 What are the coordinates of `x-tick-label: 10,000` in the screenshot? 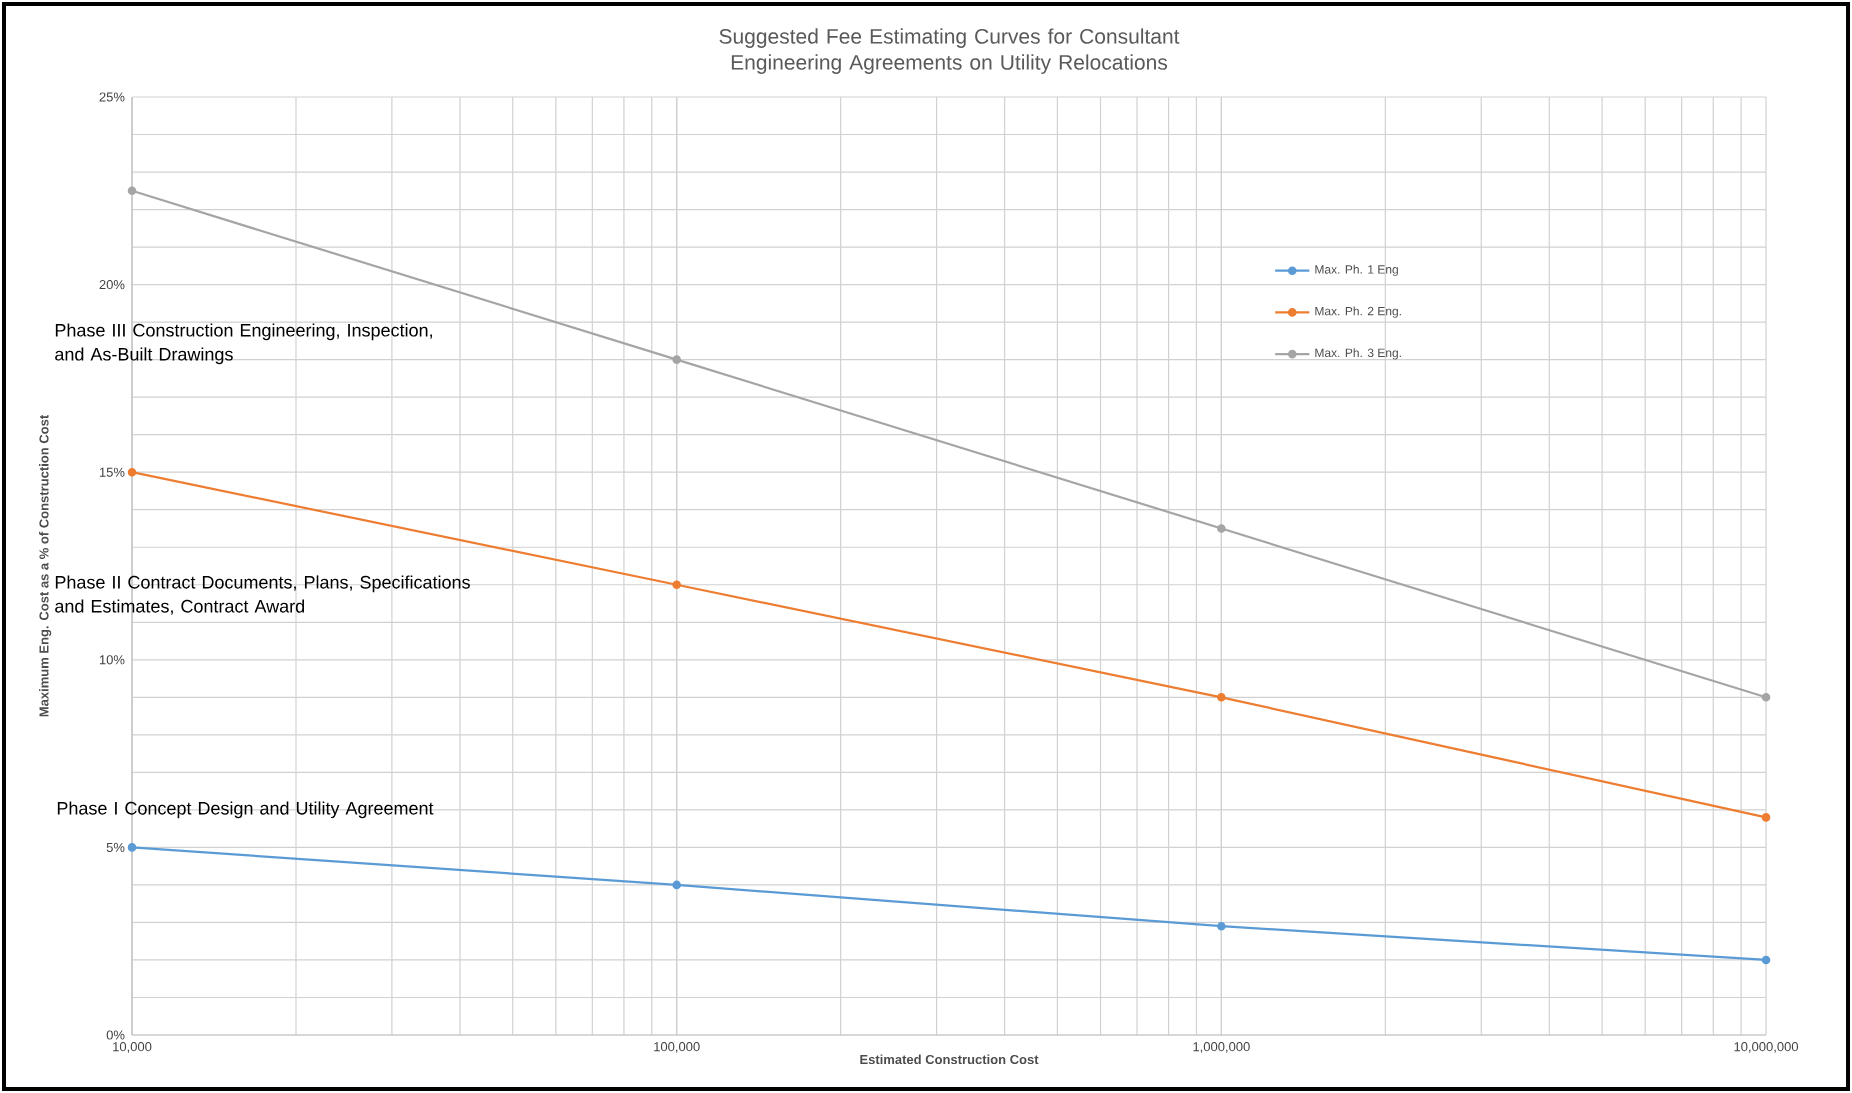 It's located at (132, 1047).